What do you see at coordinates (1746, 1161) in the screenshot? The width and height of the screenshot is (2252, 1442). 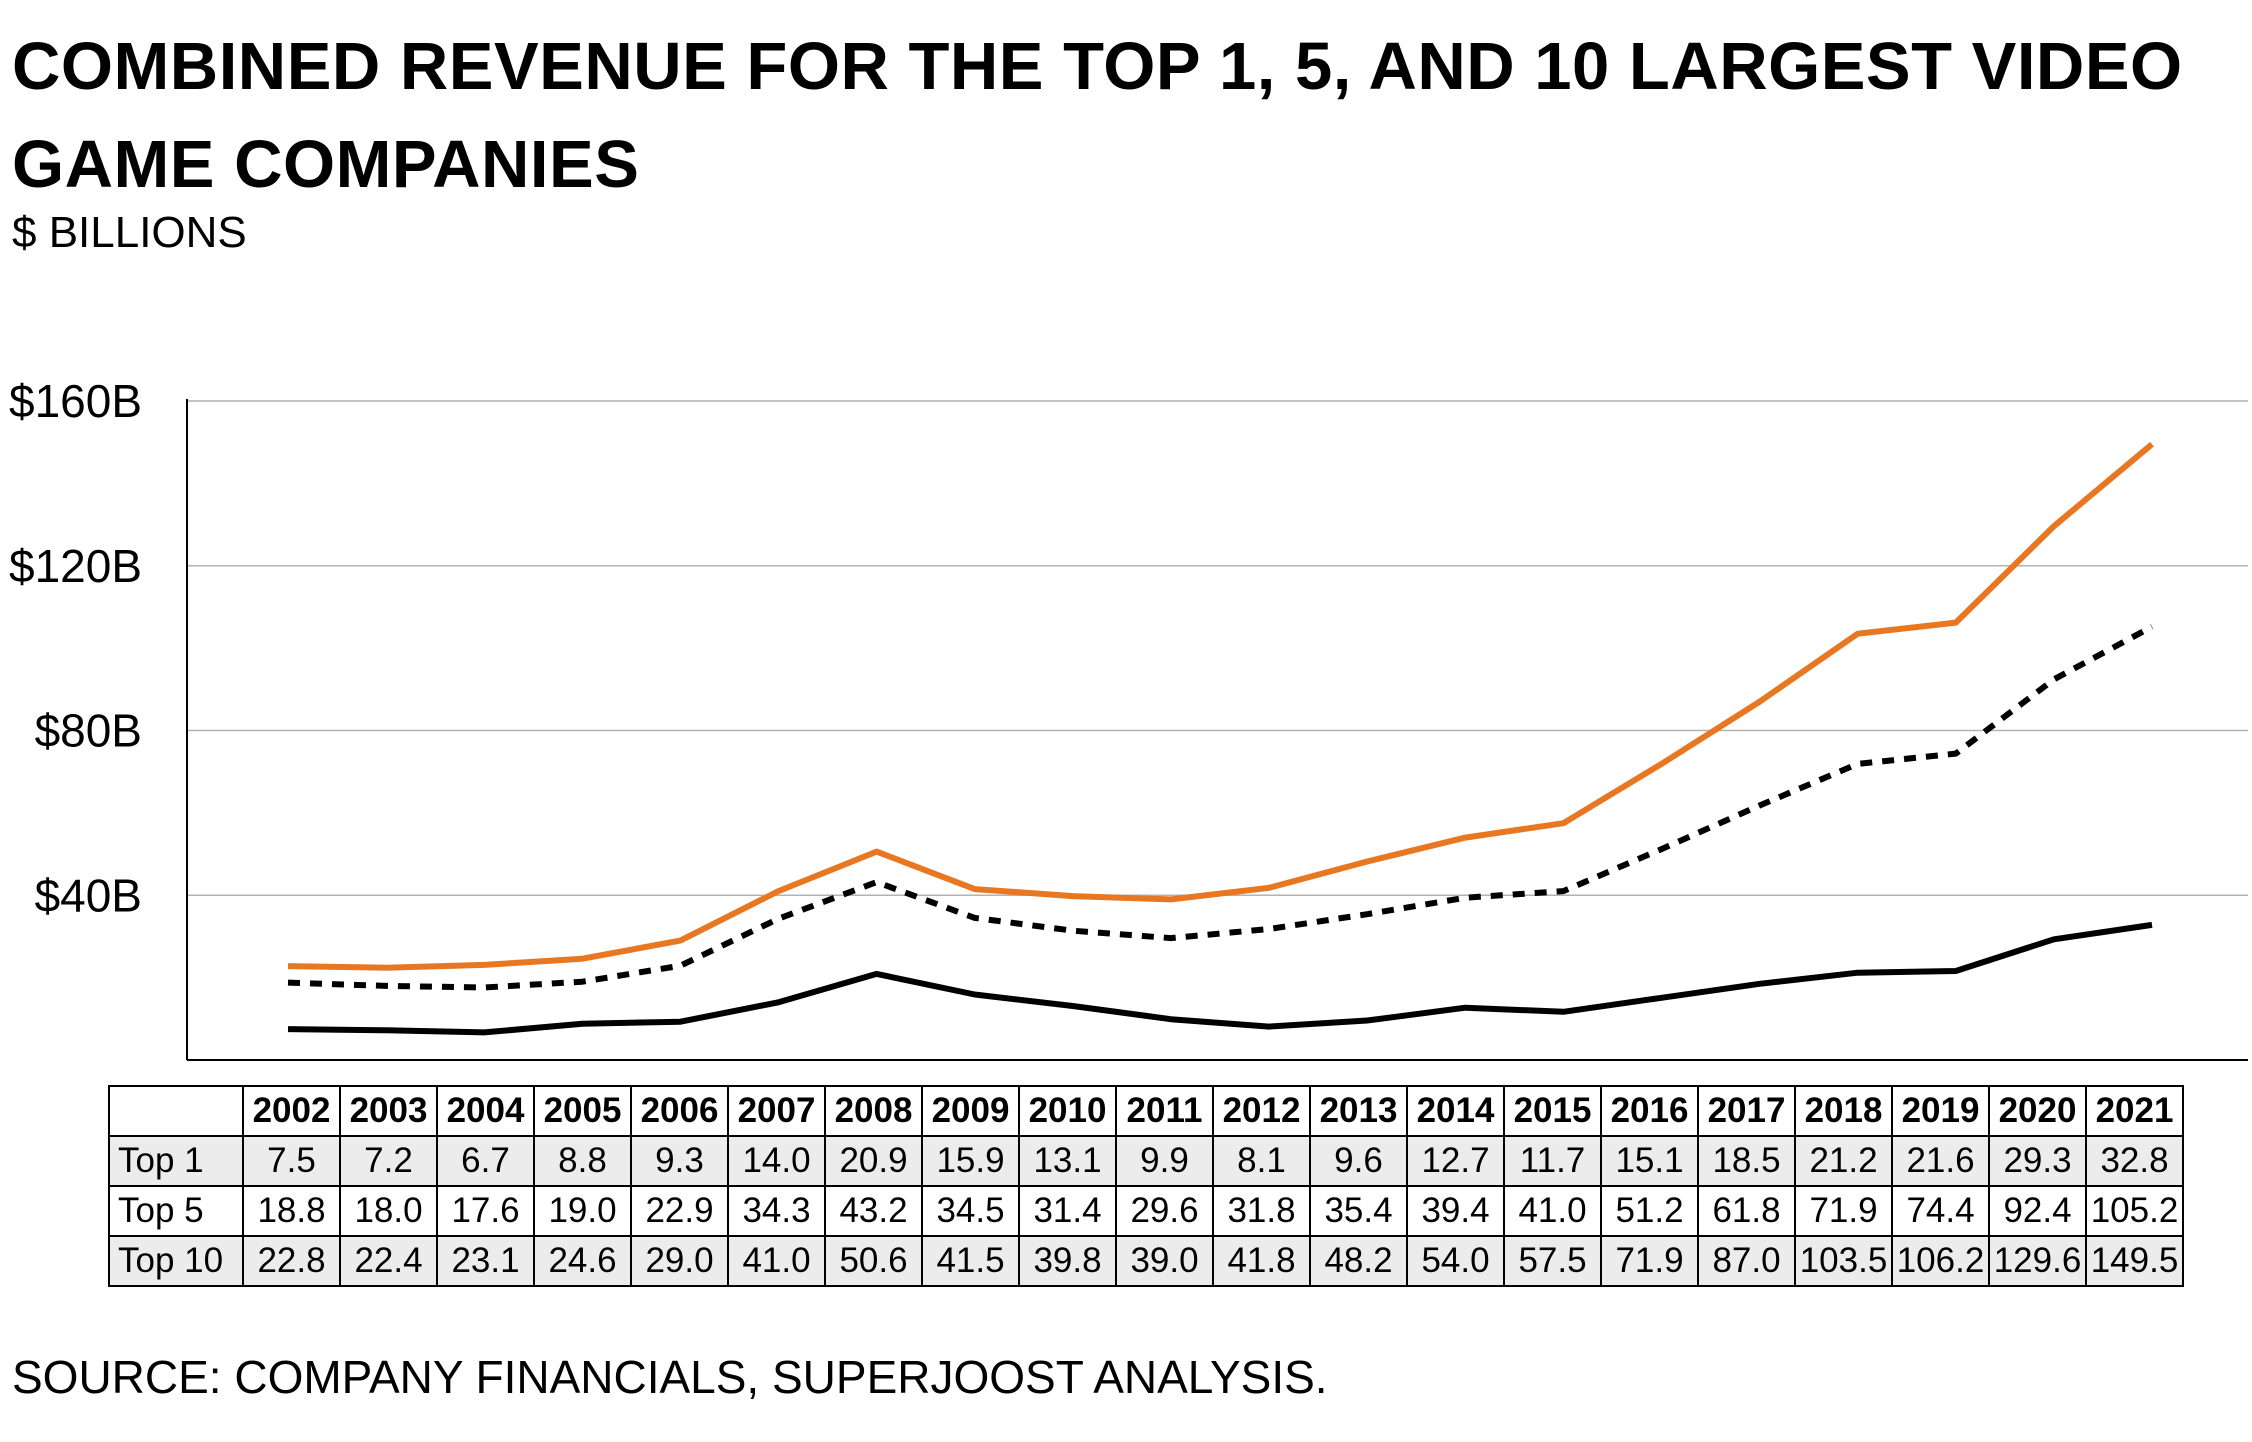 I see `table-cell: 18.5` at bounding box center [1746, 1161].